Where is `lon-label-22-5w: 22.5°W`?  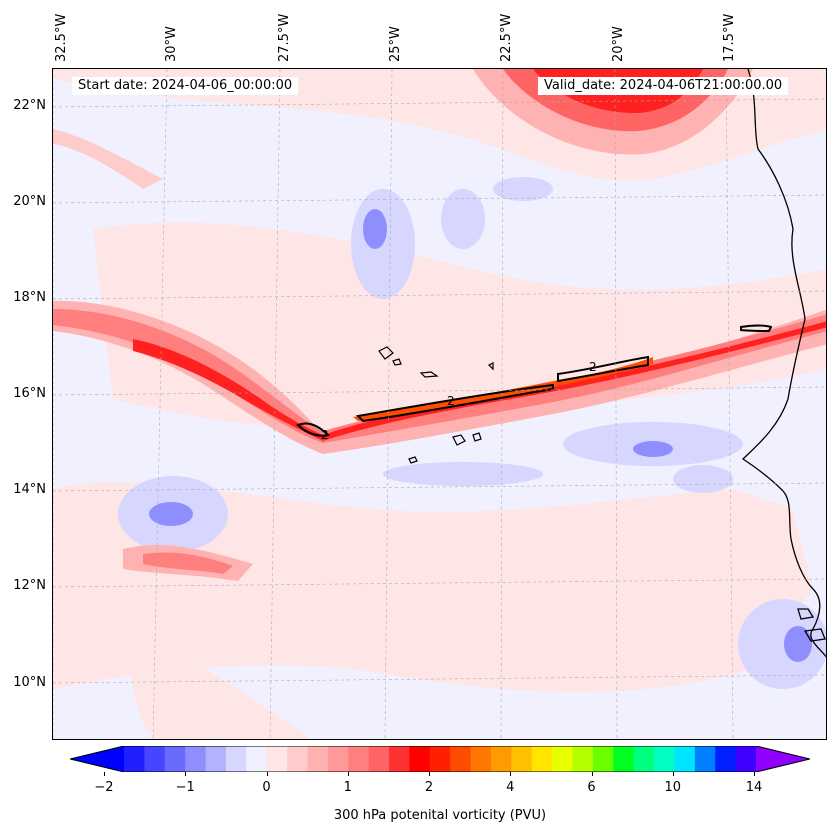 lon-label-22-5w: 22.5°W is located at coordinates (506, 37).